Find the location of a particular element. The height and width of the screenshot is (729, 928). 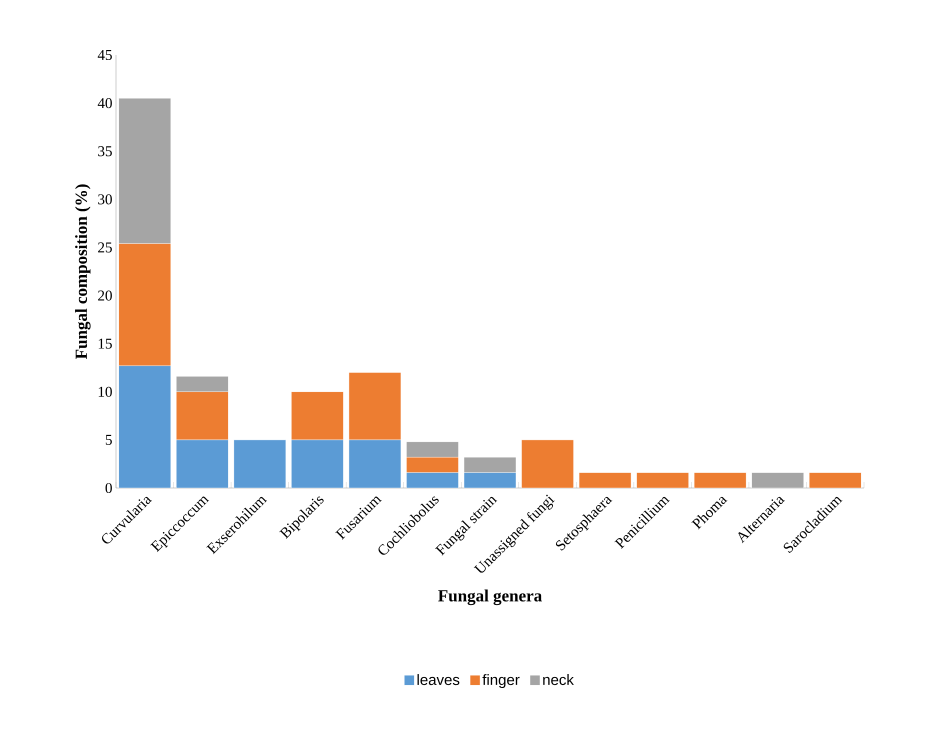

legend-label: leaves is located at coordinates (439, 680).